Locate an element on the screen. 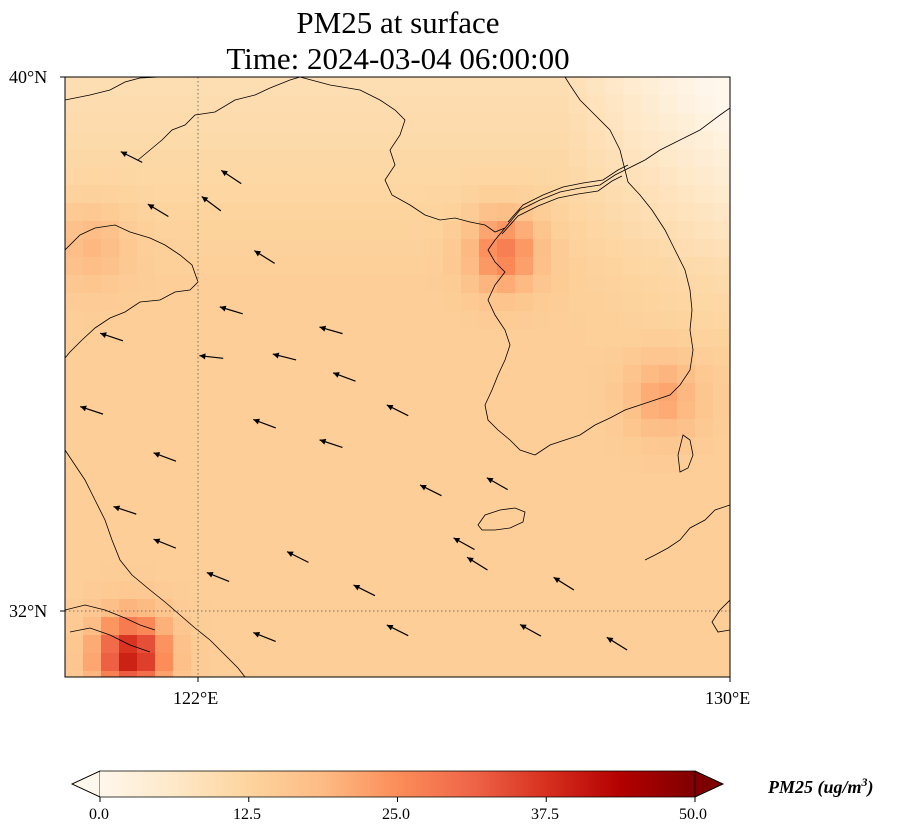 Image resolution: width=905 pixels, height=836 pixels. colorbar-tick-2: 25.0 is located at coordinates (396, 814).